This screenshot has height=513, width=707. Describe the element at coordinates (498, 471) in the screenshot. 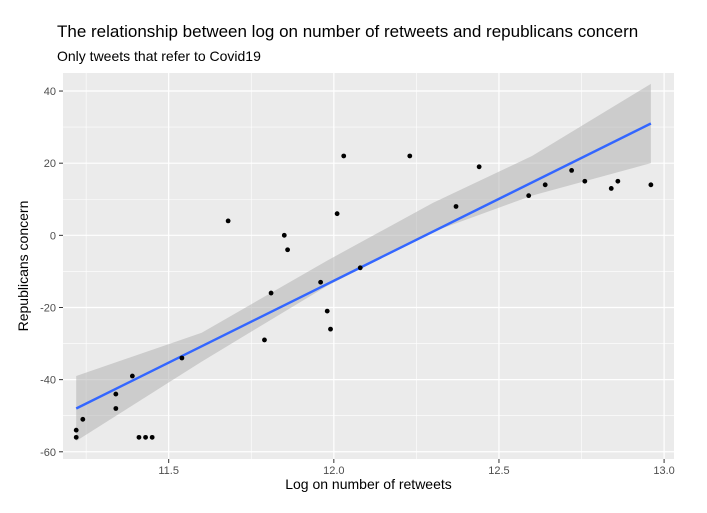

I see `x-tick-label: 12.5` at that location.